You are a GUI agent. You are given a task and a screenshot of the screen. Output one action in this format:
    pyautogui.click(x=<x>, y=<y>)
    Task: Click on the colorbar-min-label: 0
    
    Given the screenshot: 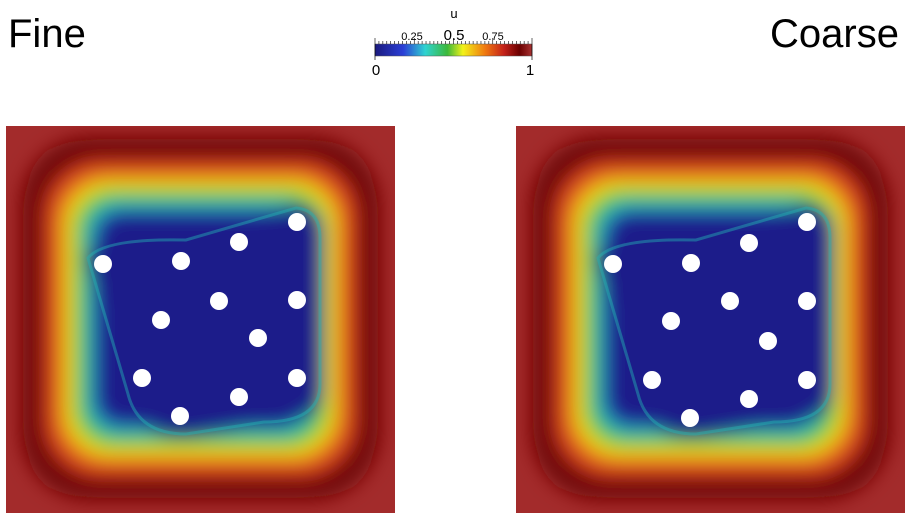 What is the action you would take?
    pyautogui.click(x=376, y=70)
    